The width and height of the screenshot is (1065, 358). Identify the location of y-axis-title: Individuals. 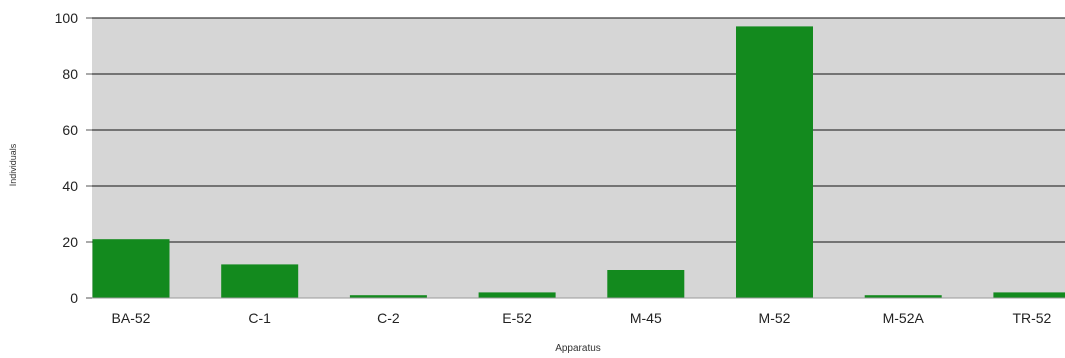
(13, 164).